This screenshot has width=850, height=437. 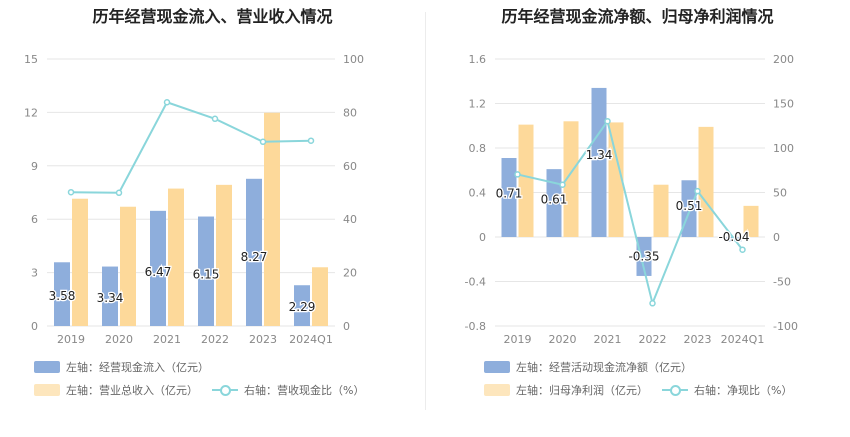 What do you see at coordinates (137, 367) in the screenshot?
I see `legend-label: 左轴：经营现金流入（亿元）` at bounding box center [137, 367].